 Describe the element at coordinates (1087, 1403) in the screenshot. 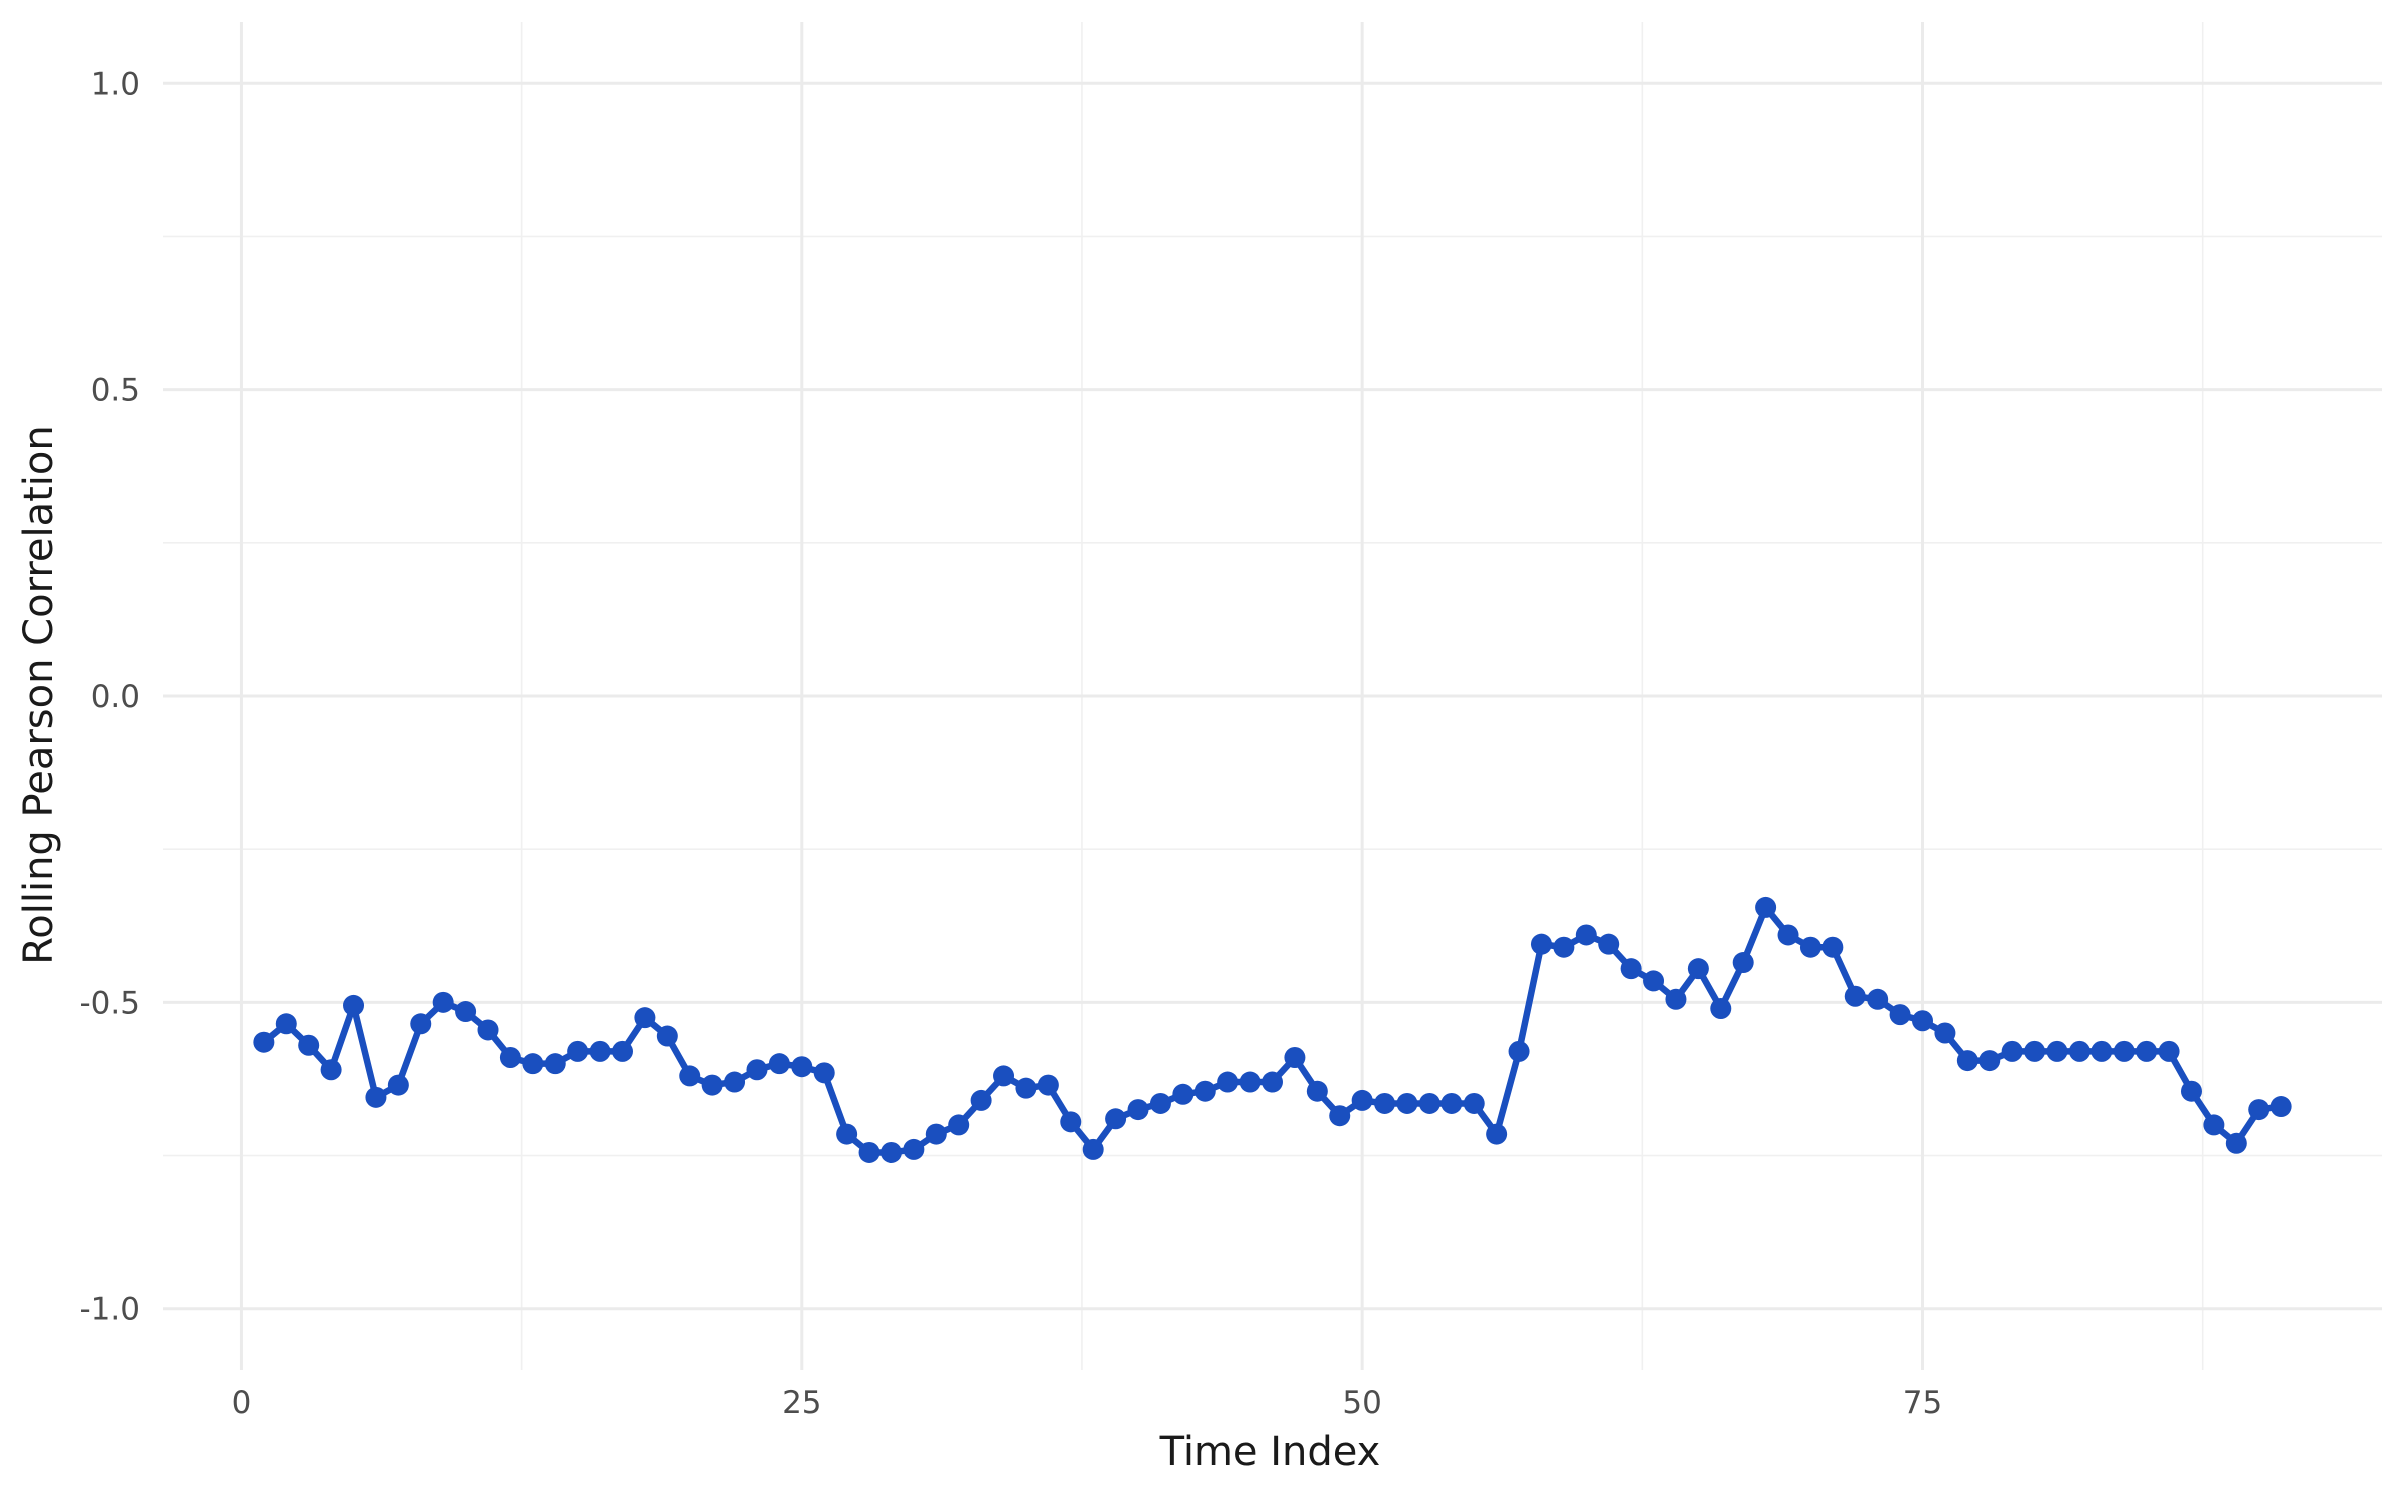

I see `x-axis-ticks: 0 25 50 75` at that location.